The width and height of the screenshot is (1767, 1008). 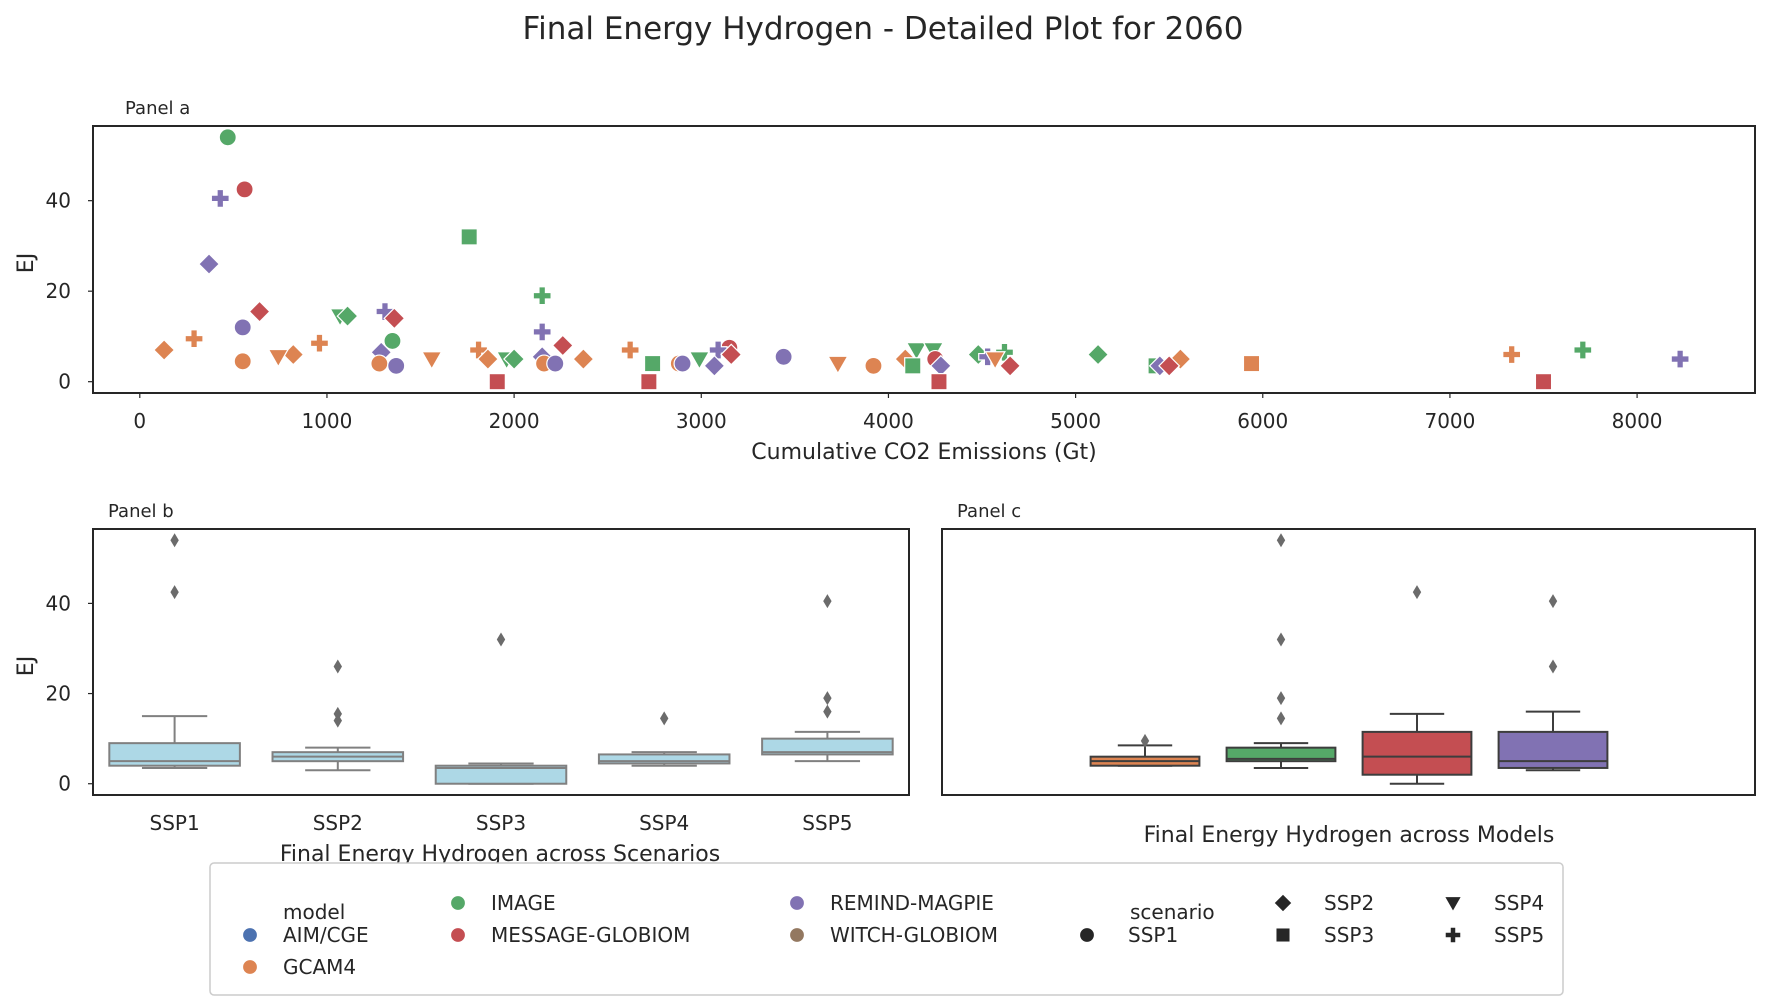 I want to click on legend-label-scenario: SSP1, so click(x=1153, y=935).